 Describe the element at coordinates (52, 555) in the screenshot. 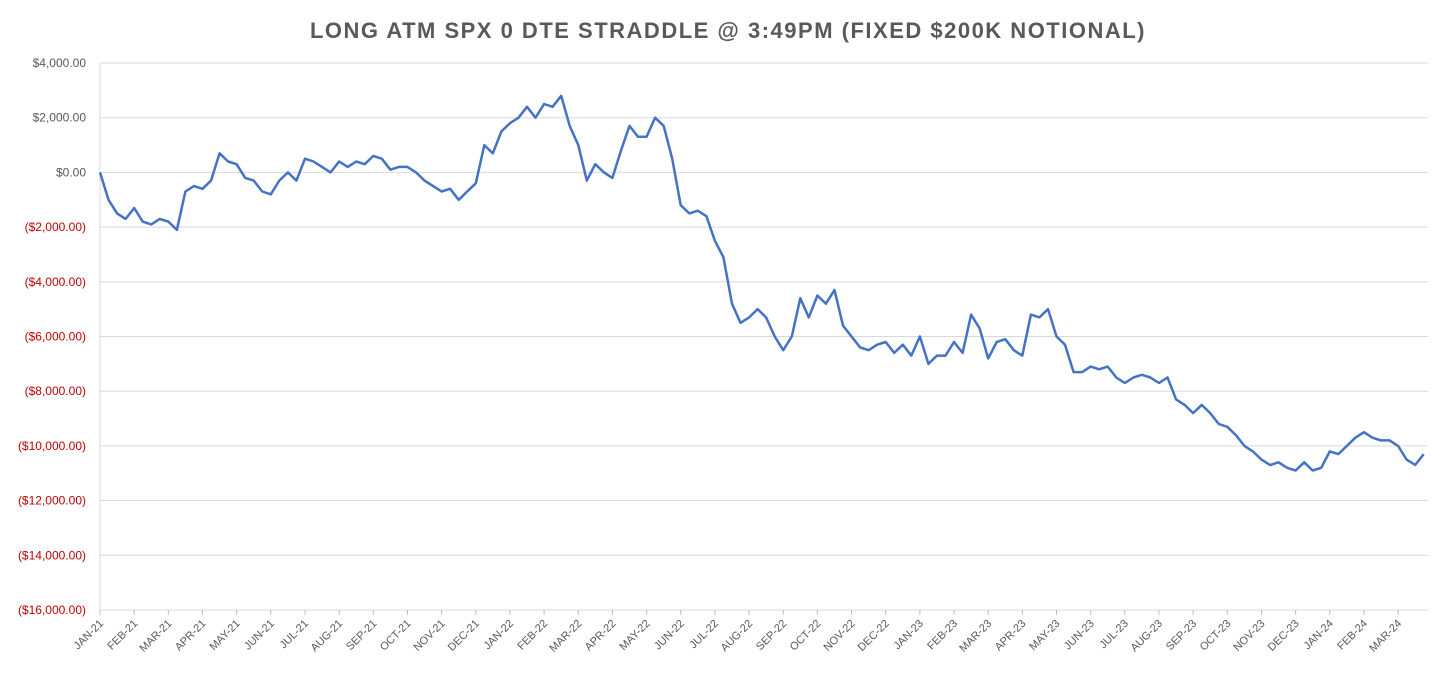

I see `y-tick-label: ($14,000.00)` at that location.